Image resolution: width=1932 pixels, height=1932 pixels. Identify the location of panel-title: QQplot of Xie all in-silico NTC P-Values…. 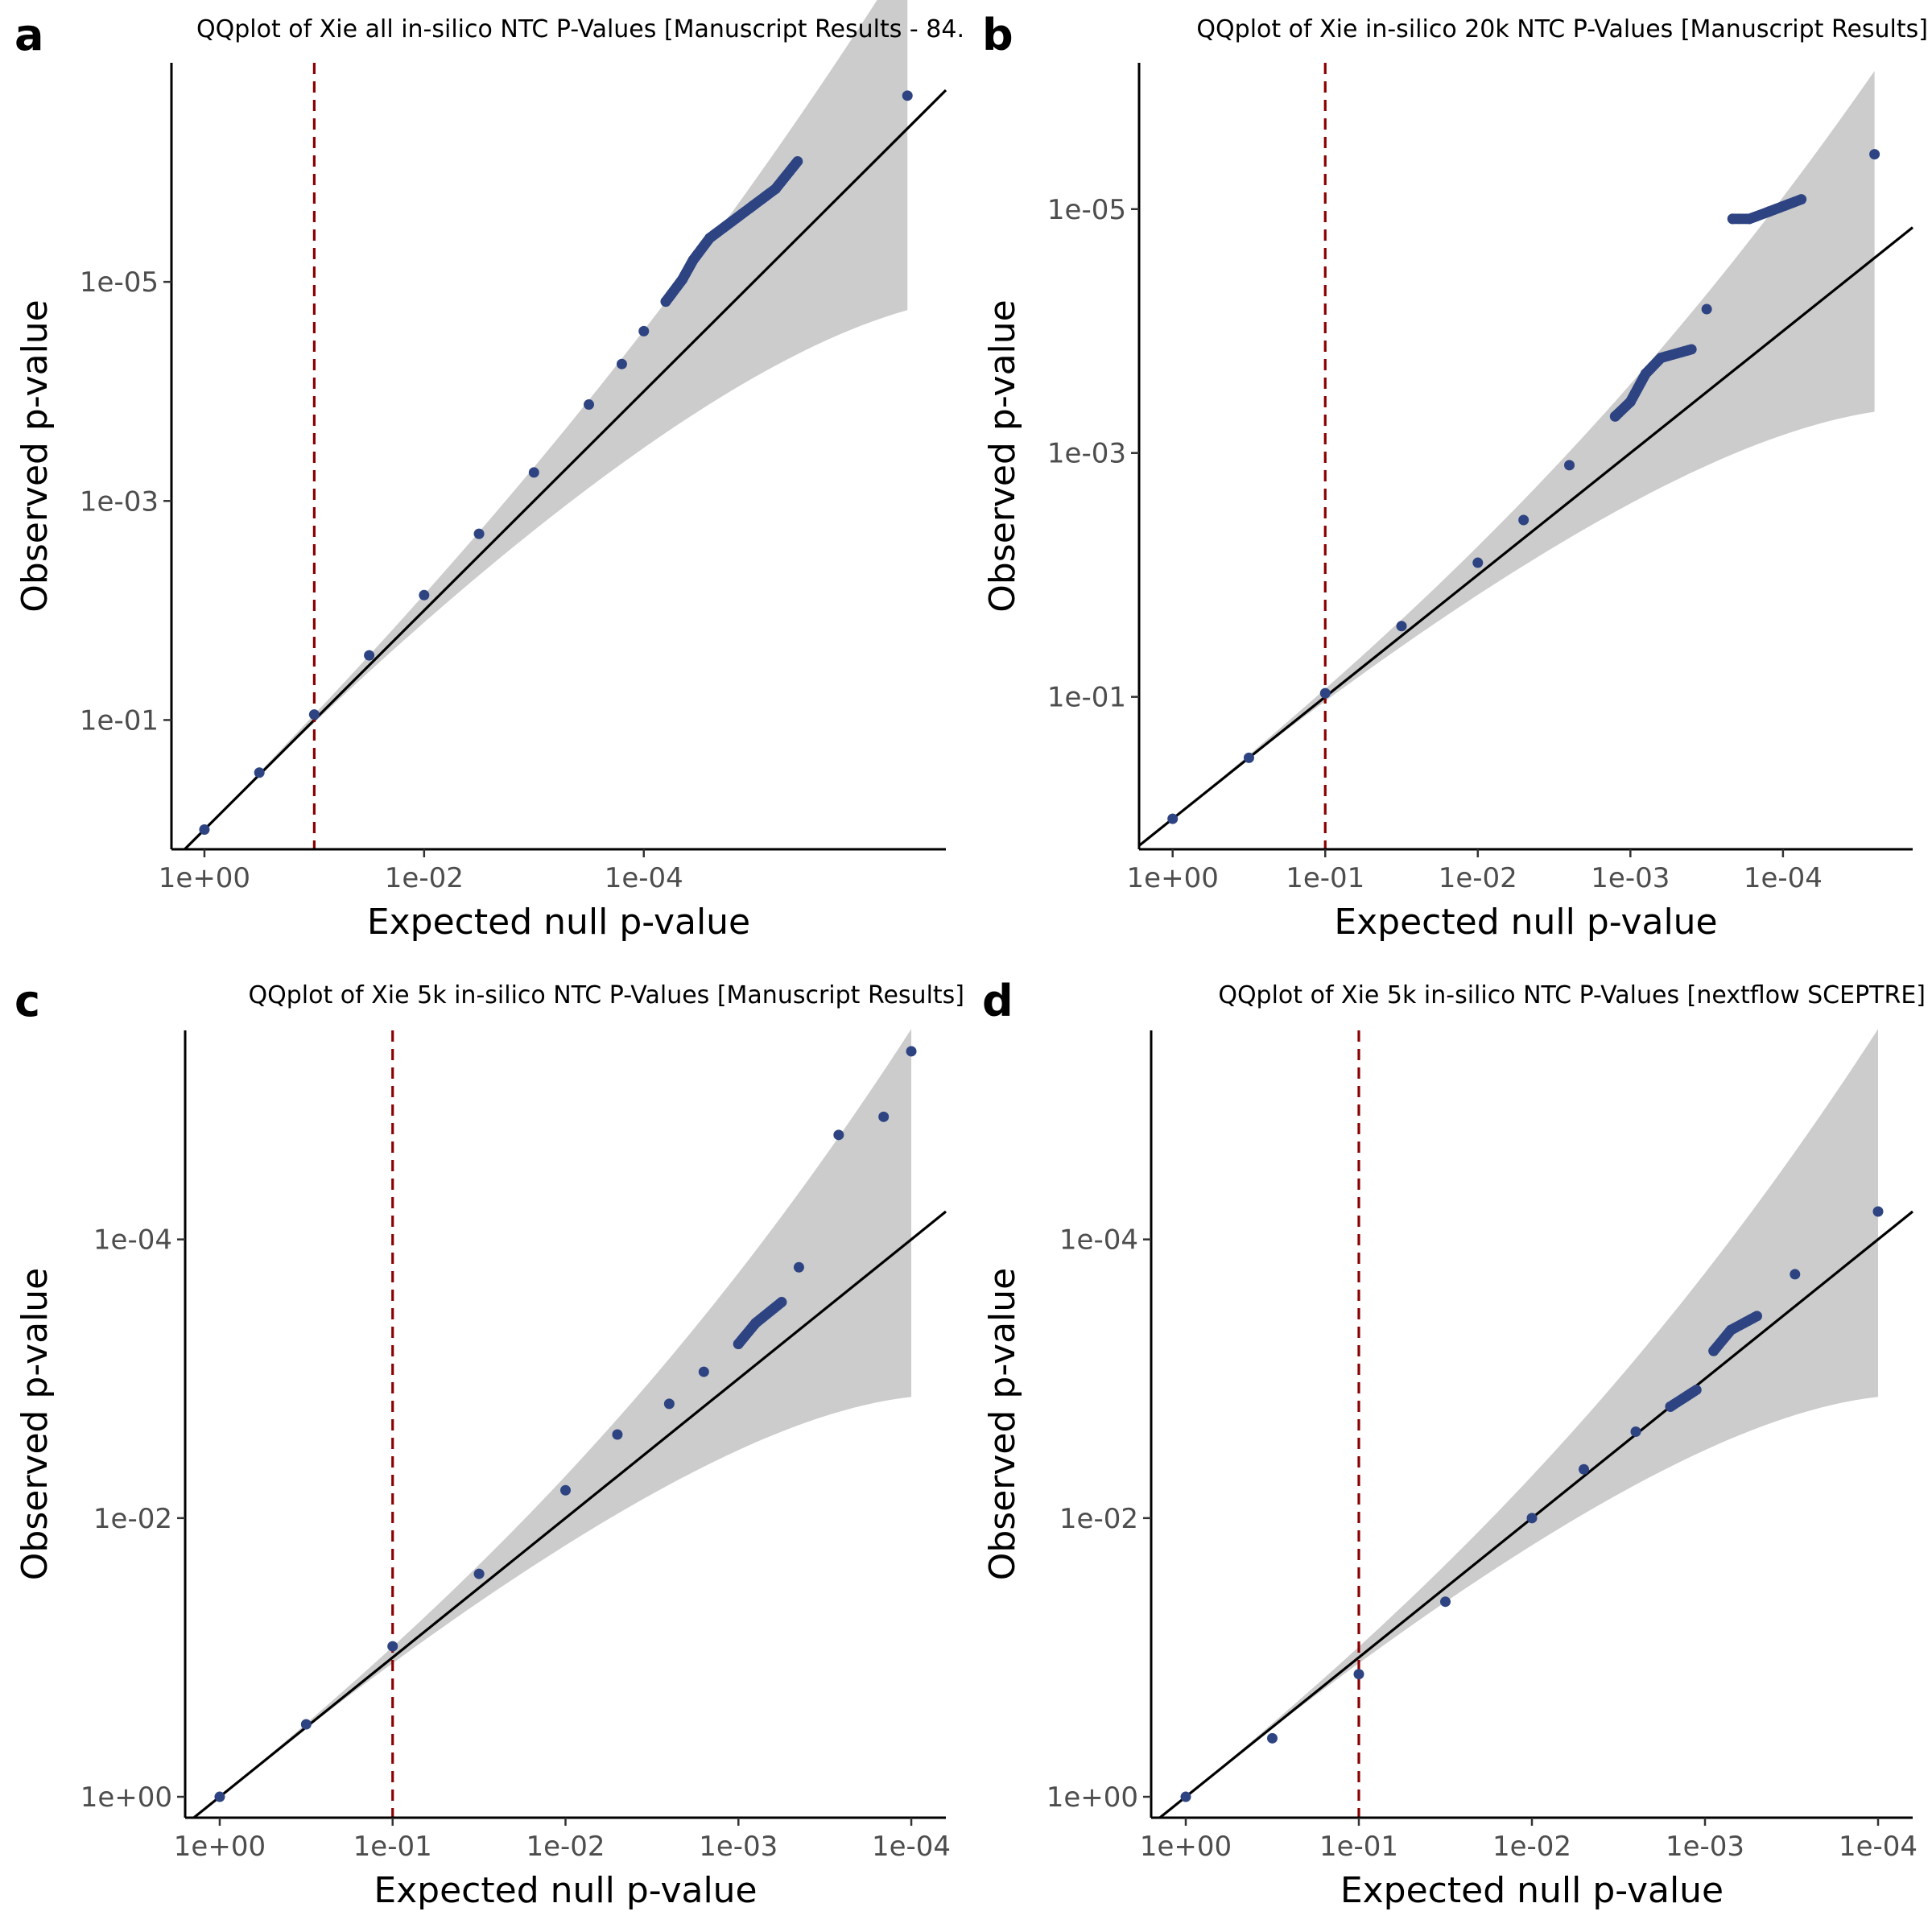
(580, 29).